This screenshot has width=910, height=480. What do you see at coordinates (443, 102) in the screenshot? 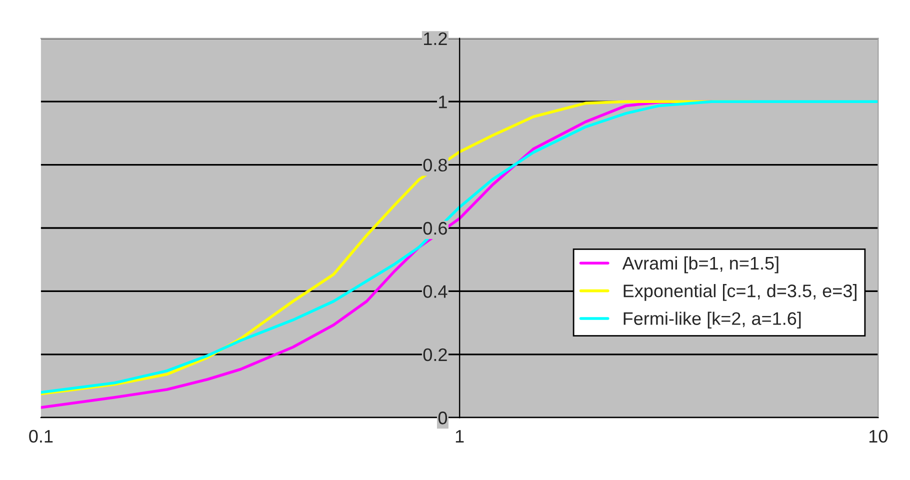
I see `y-tick-label: 1` at bounding box center [443, 102].